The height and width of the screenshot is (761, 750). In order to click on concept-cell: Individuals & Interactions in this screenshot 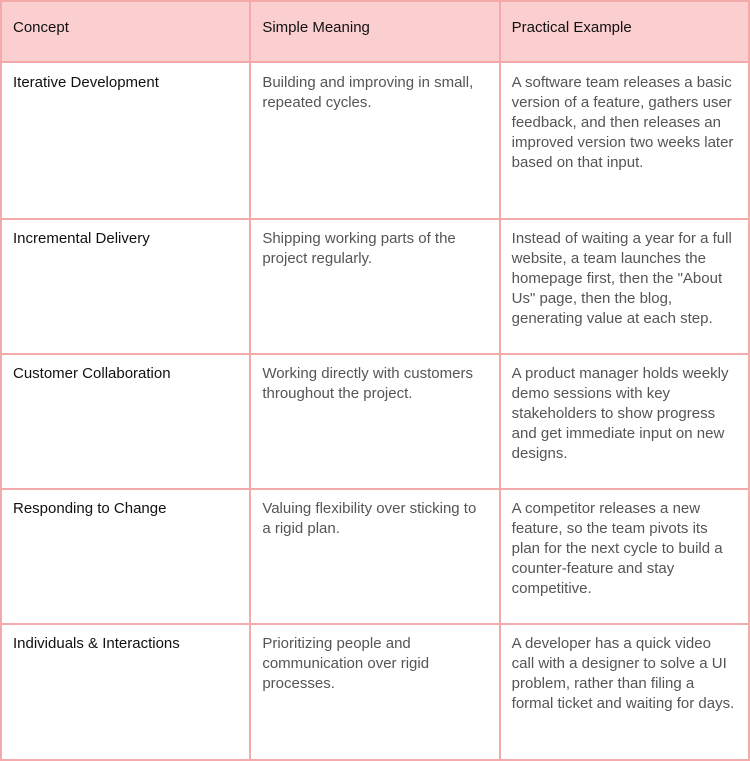, I will do `click(126, 692)`.